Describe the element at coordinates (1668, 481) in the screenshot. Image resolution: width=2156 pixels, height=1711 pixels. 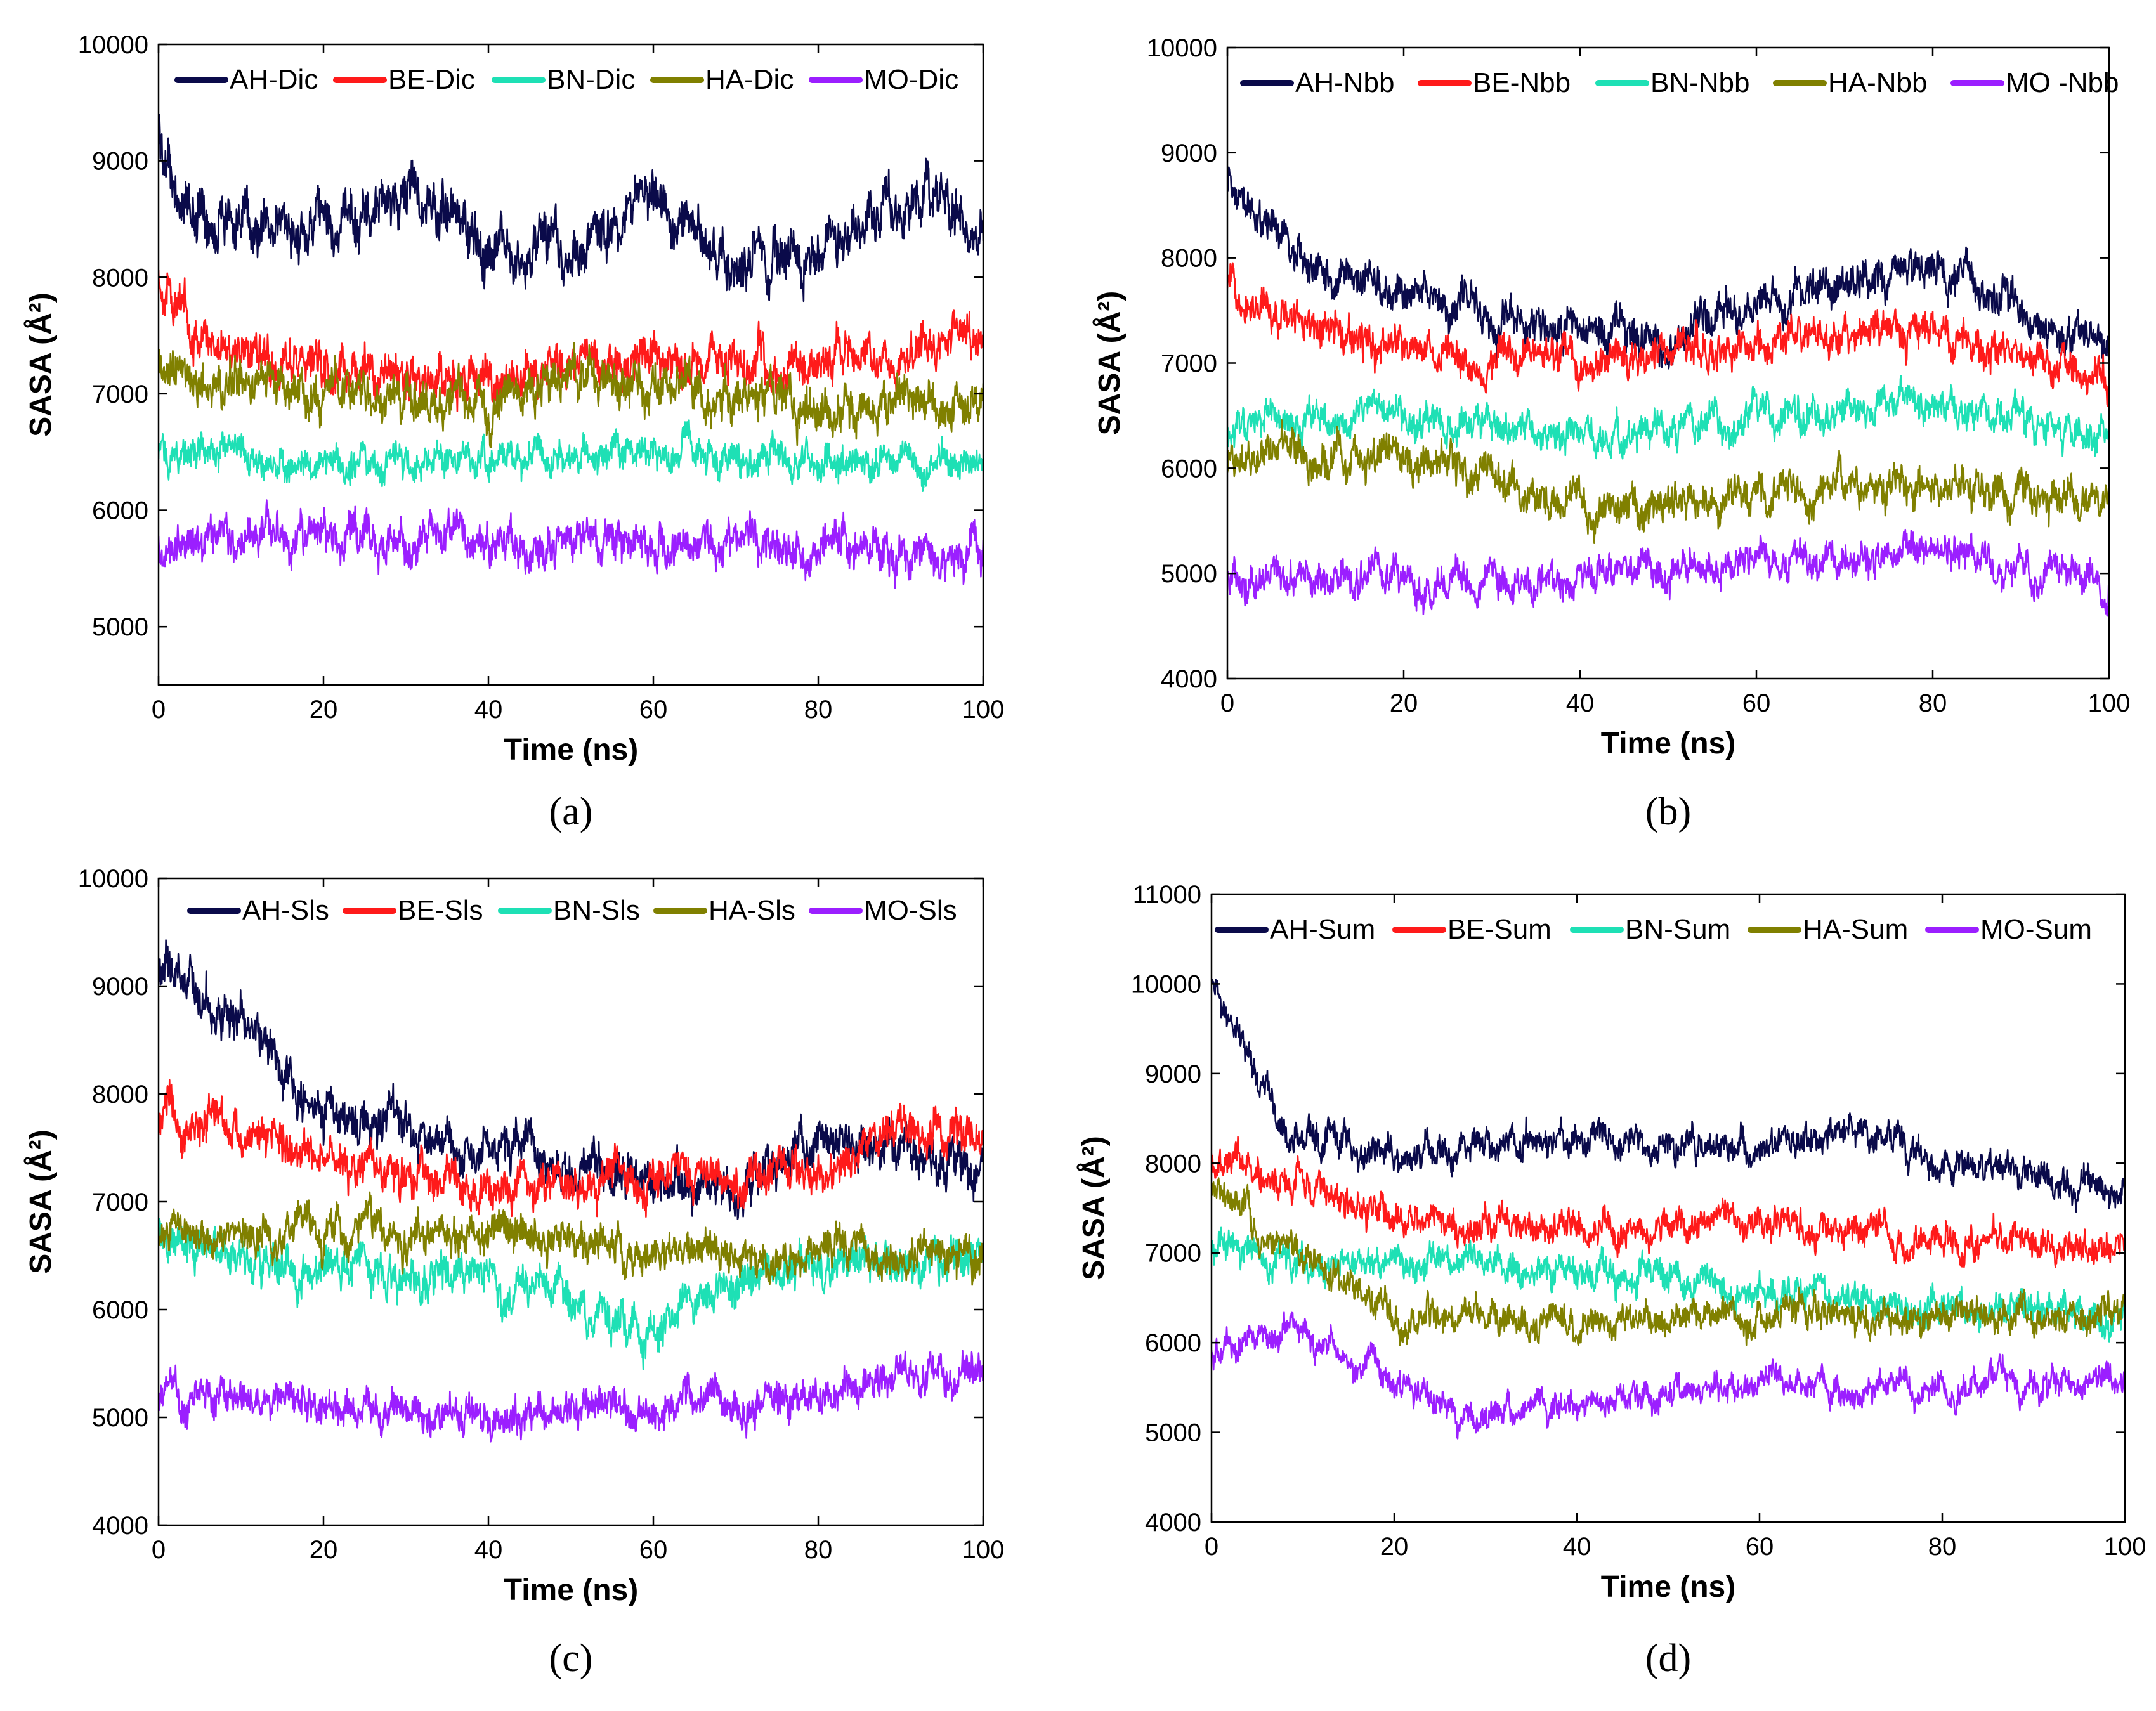
I see `series-line-ha-nbb` at that location.